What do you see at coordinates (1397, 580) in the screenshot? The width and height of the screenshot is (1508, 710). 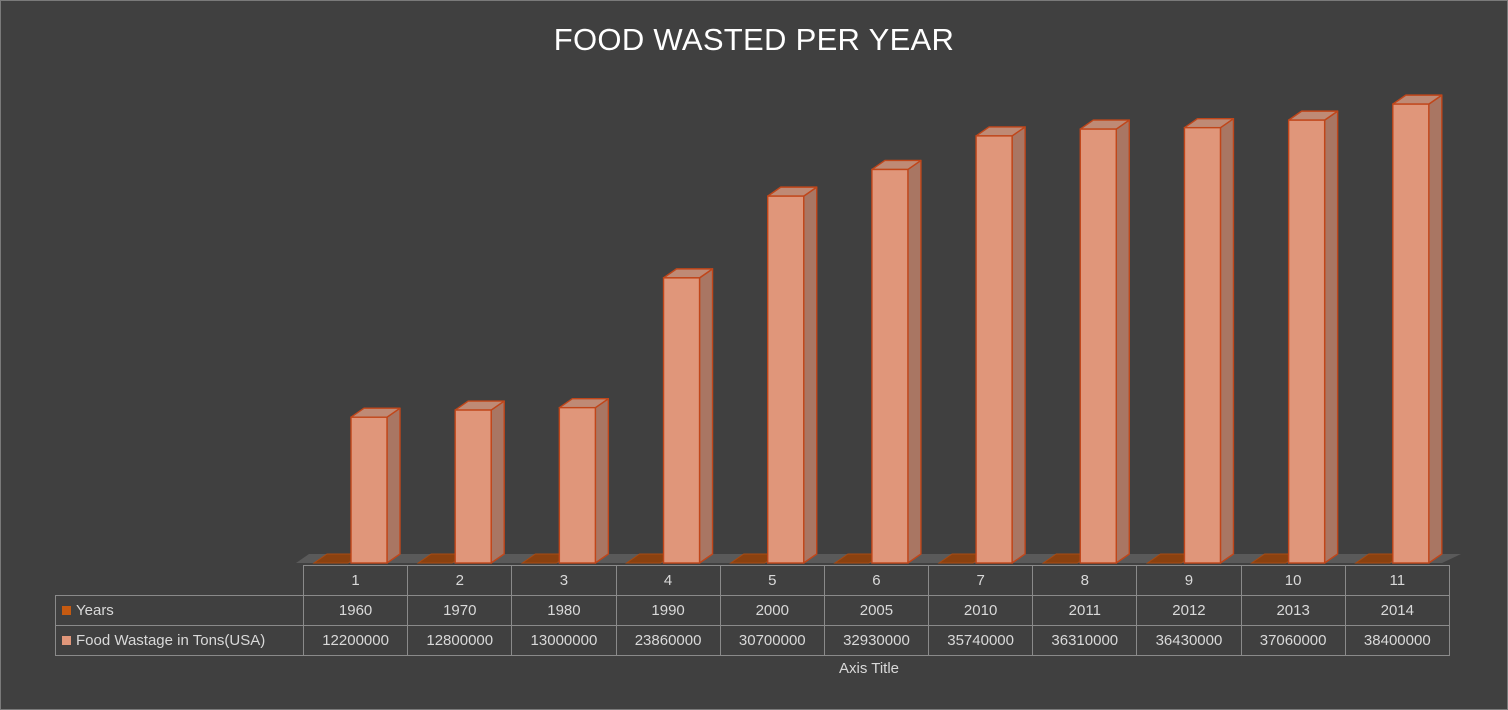 I see `x-tick-label: 11` at bounding box center [1397, 580].